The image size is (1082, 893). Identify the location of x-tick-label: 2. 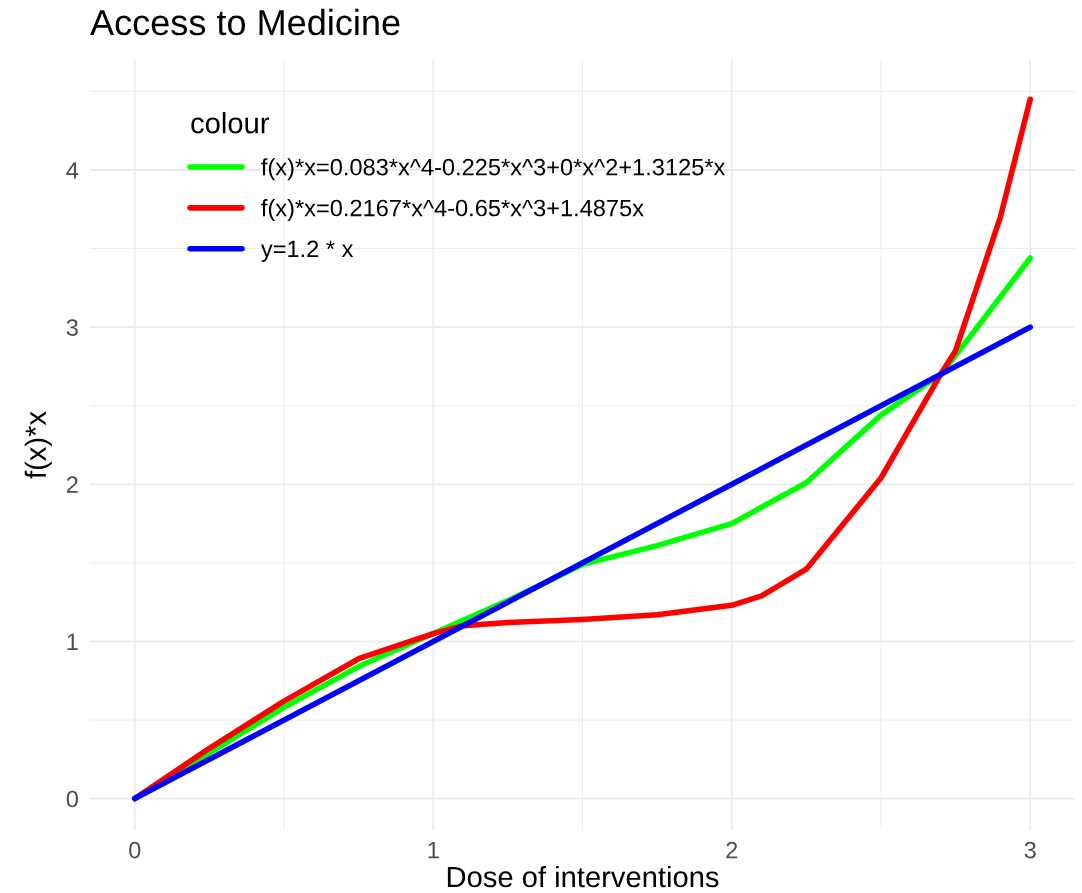
(732, 850).